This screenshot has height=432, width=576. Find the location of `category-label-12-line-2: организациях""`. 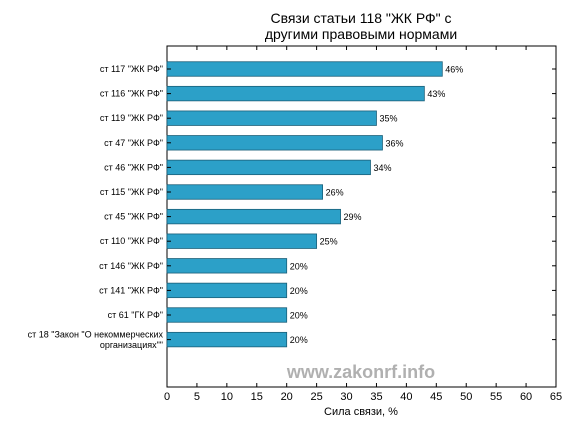

category-label-12-line-2: организациях"" is located at coordinates (131, 345).